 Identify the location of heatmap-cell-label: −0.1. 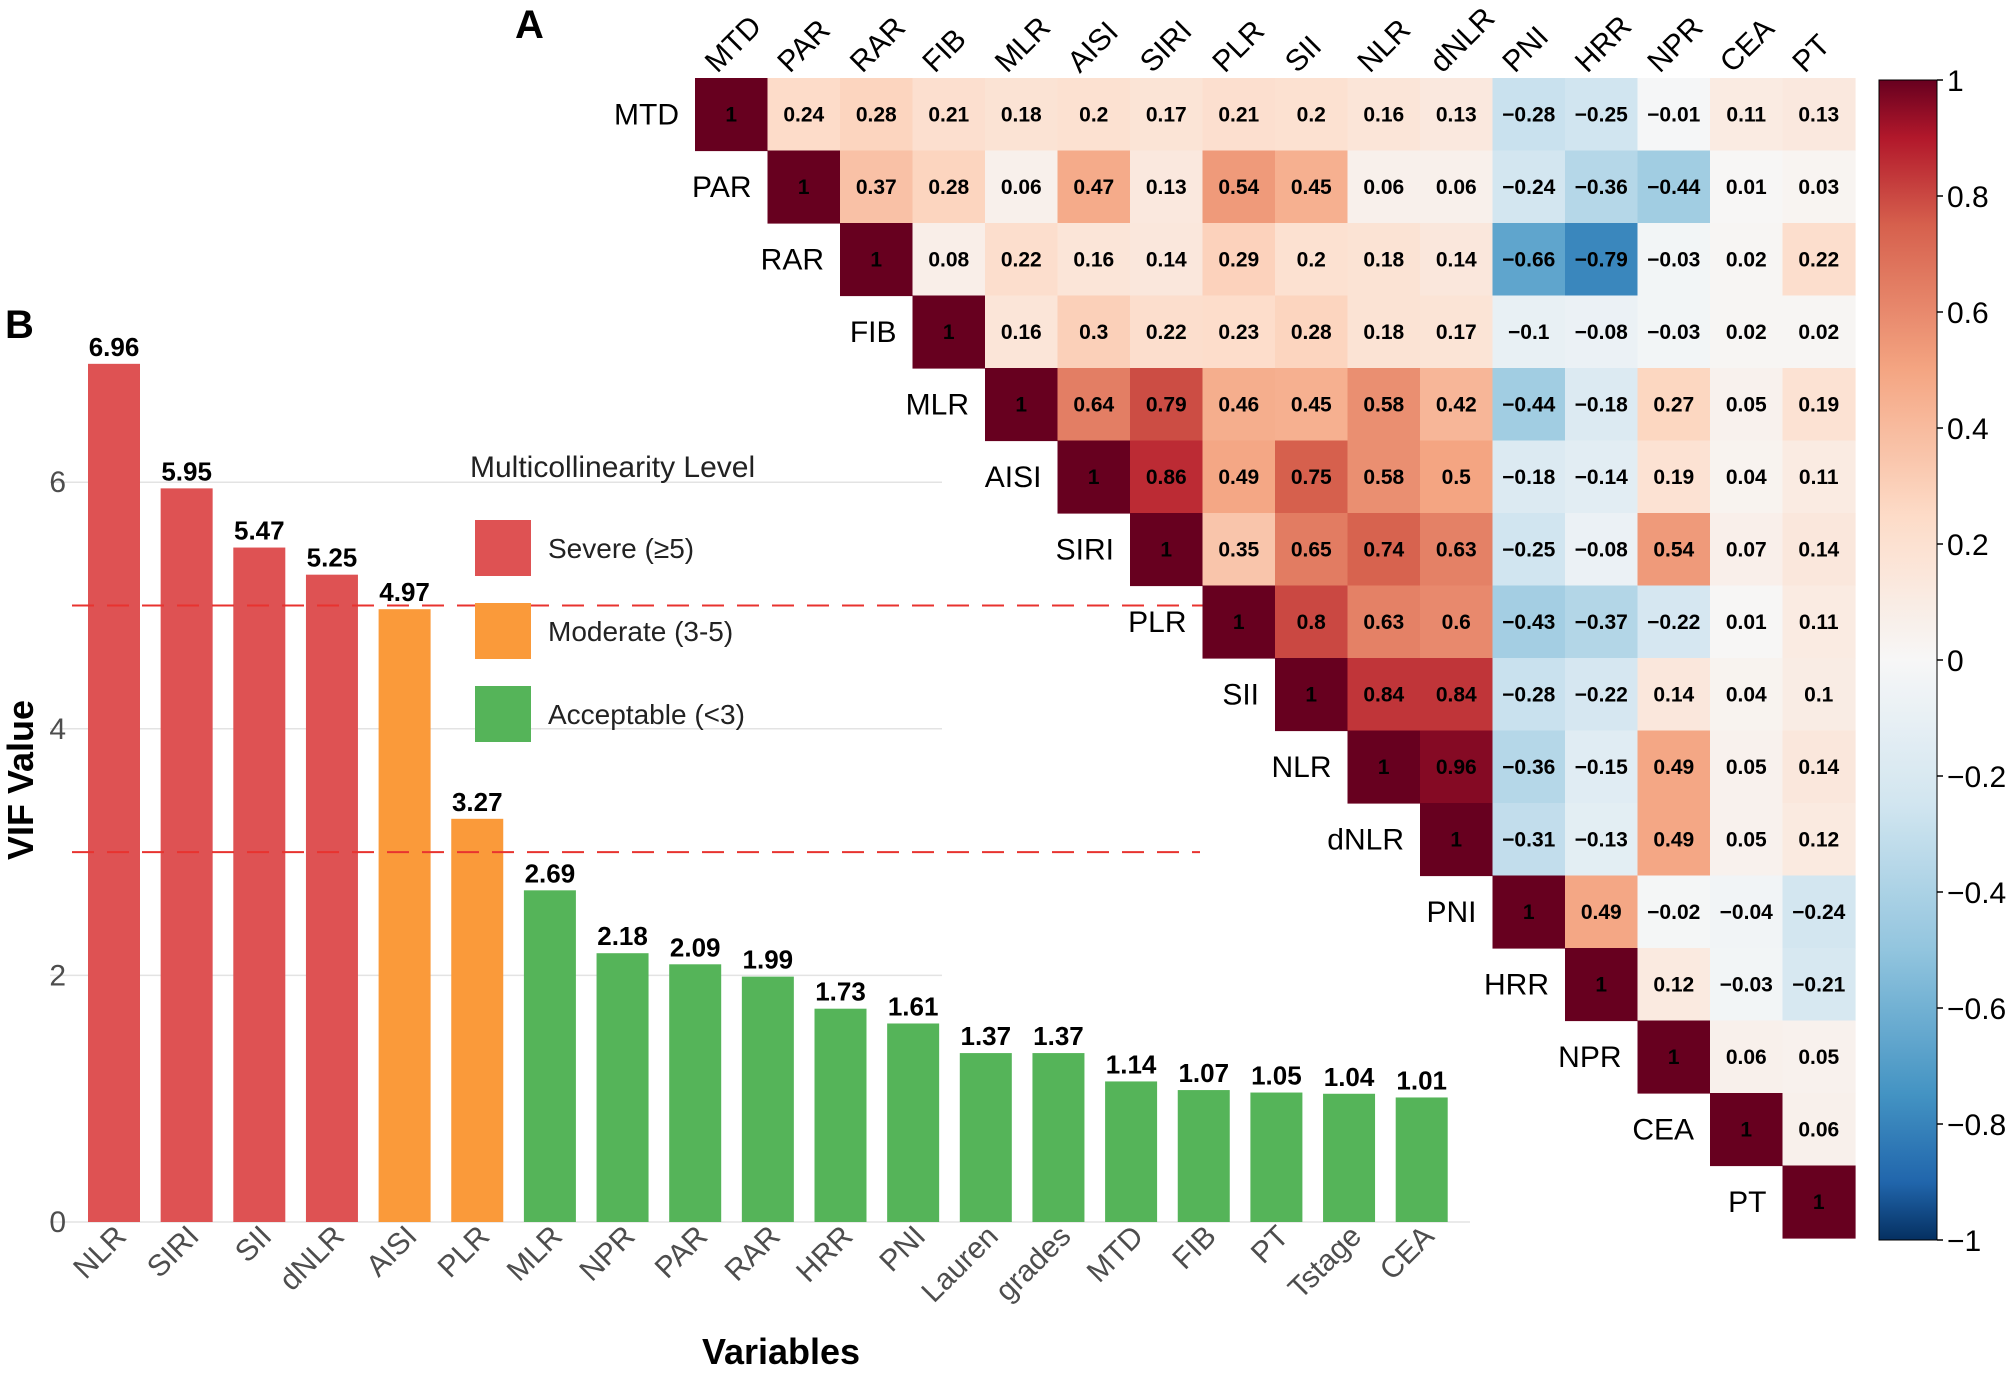
(1529, 332).